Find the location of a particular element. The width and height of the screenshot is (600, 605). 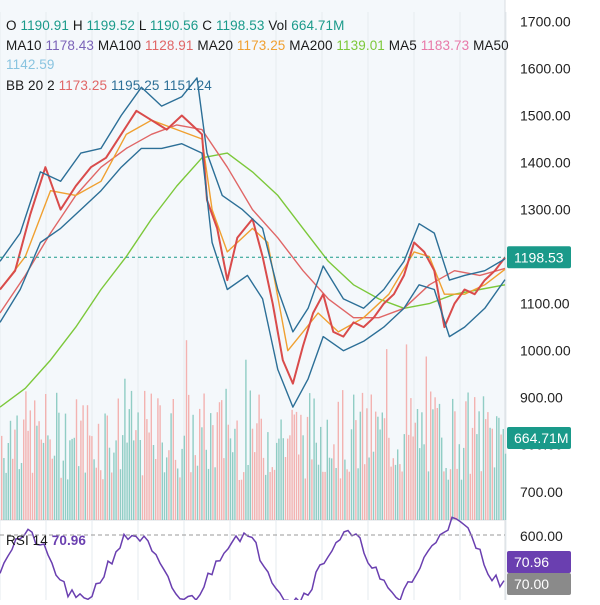

close-value: 1198.53 is located at coordinates (240, 25).